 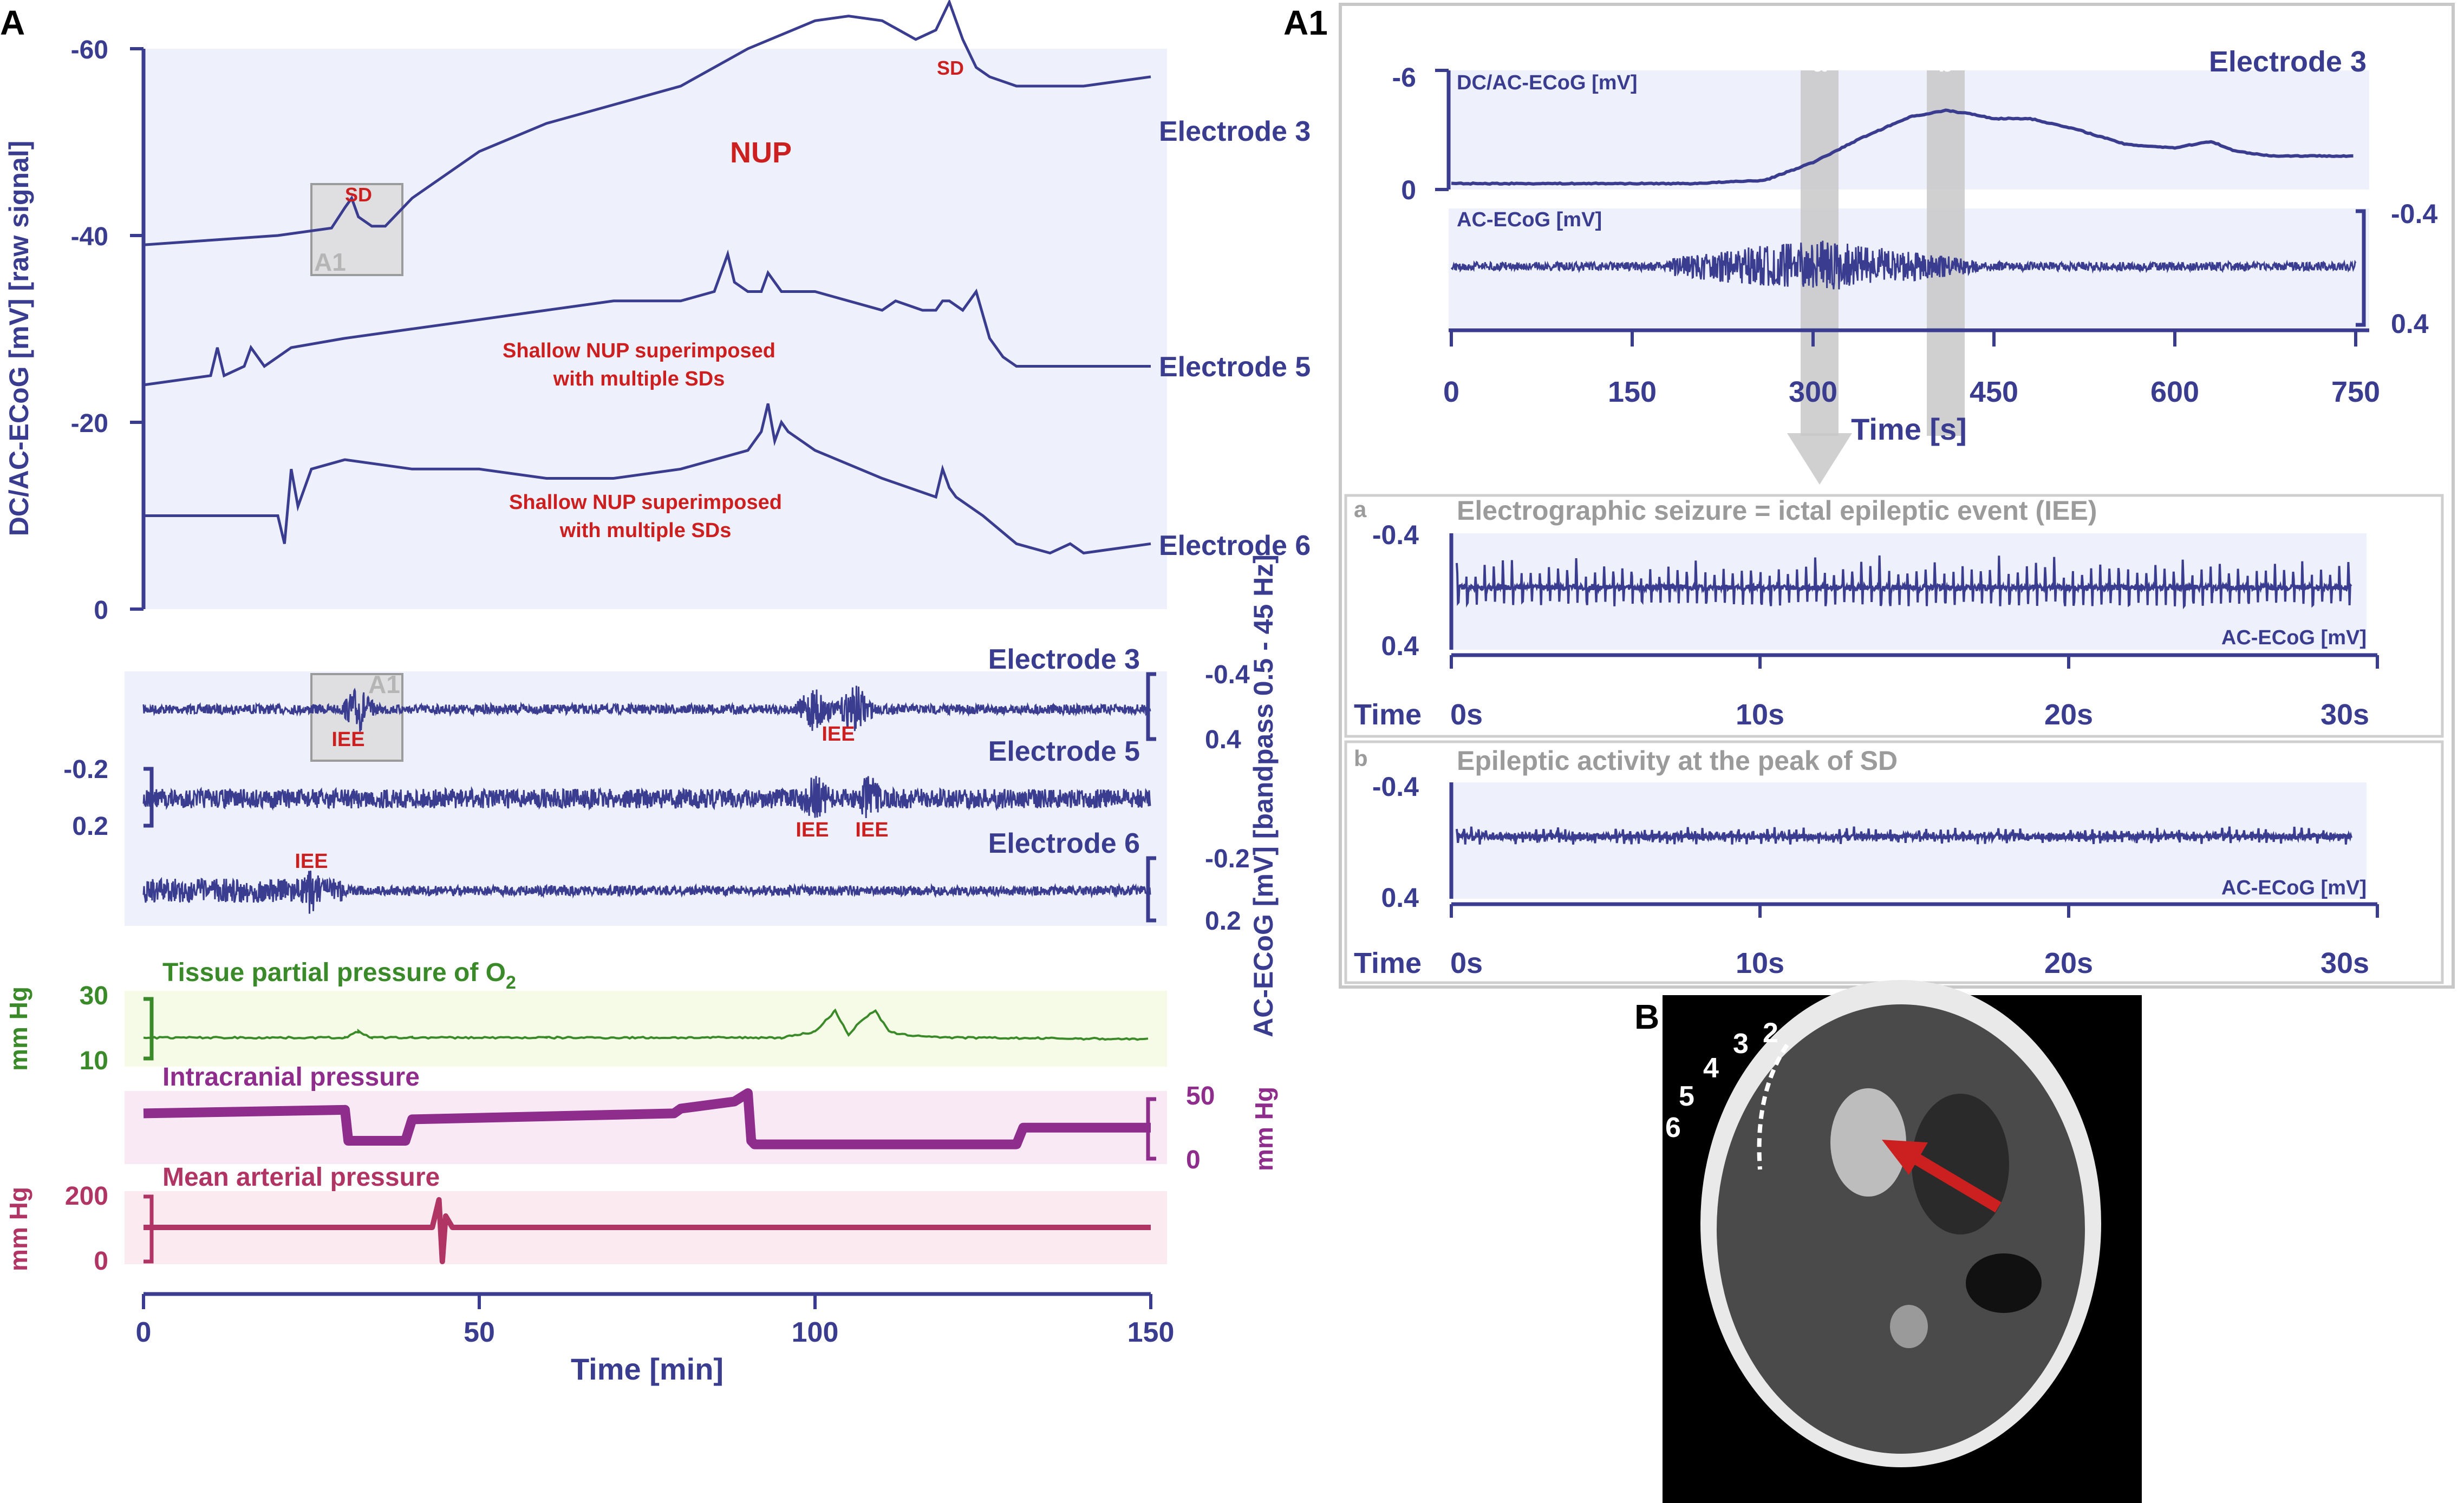 I want to click on subpanel-a-letter: a, so click(x=1360, y=509).